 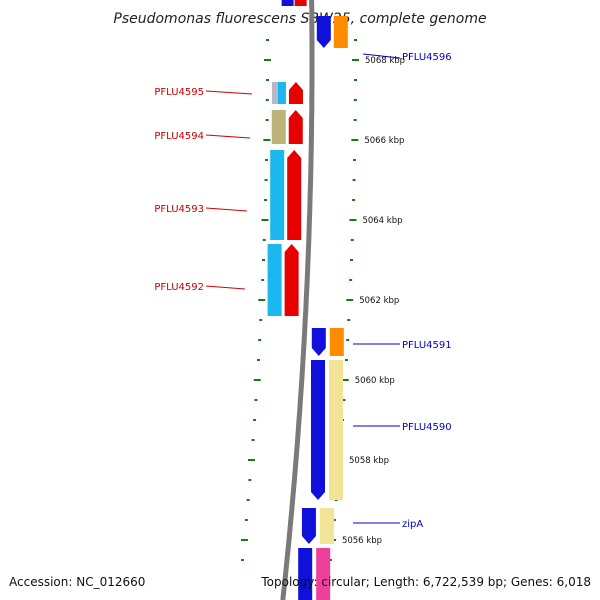 What do you see at coordinates (323, 32) in the screenshot?
I see `feature-cds-pflu4596` at bounding box center [323, 32].